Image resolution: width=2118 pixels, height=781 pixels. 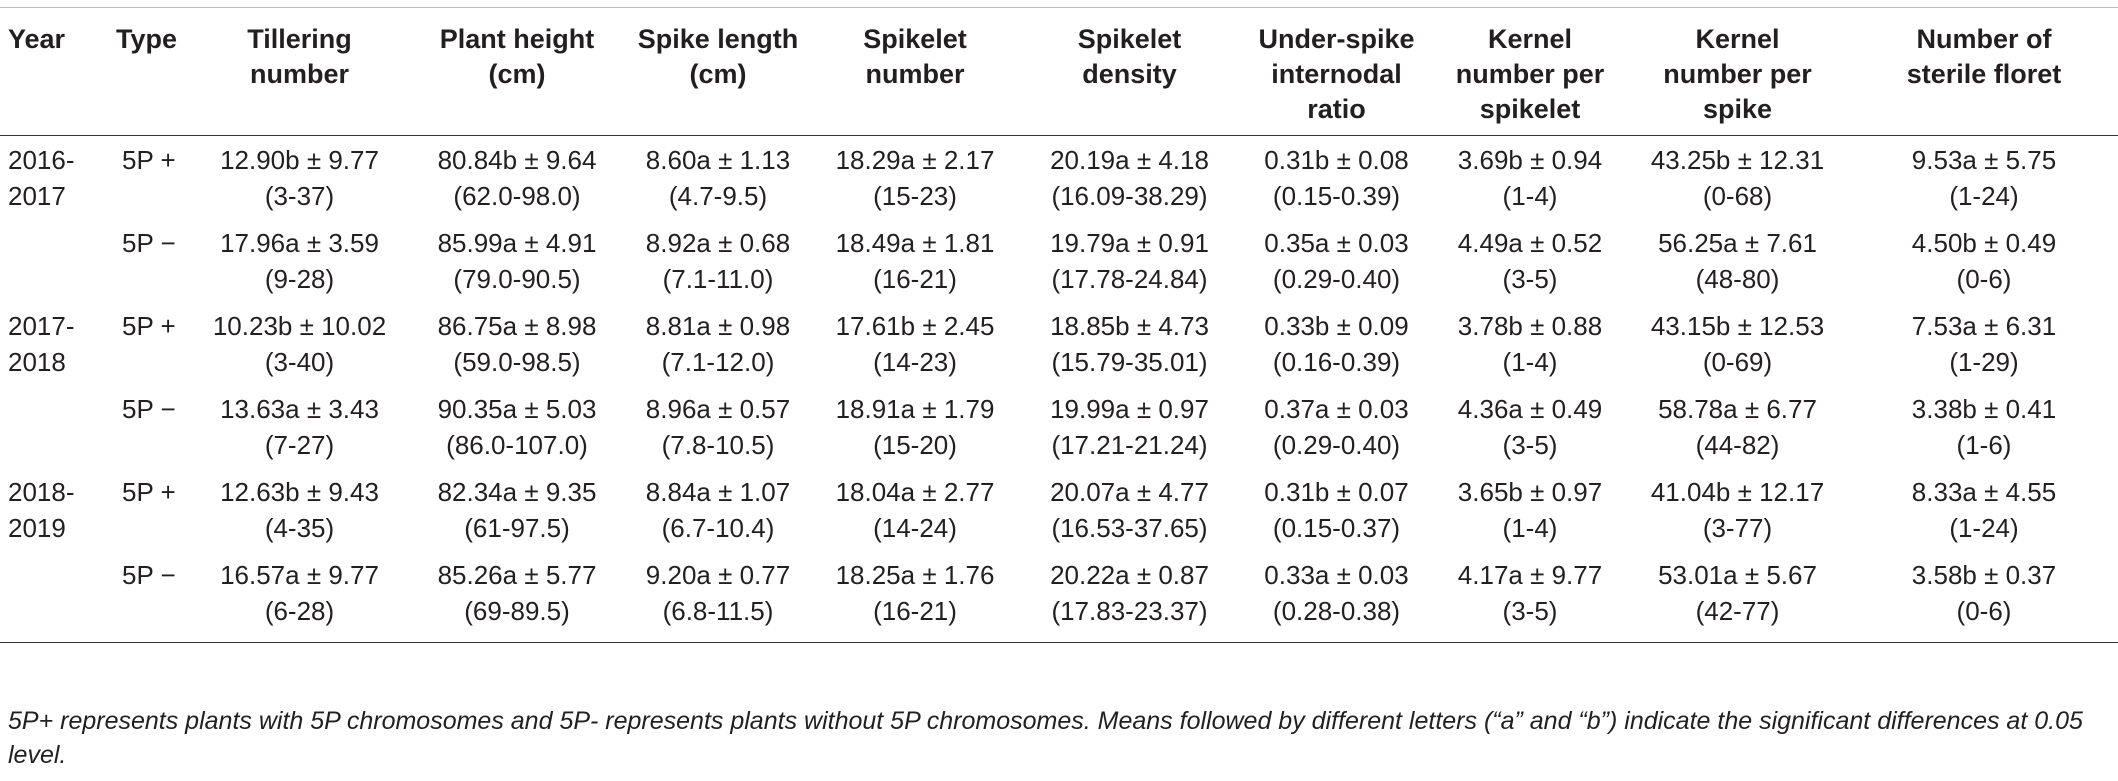 What do you see at coordinates (299, 426) in the screenshot?
I see `value-cell: 13.63a ± 3.43 (7-27)` at bounding box center [299, 426].